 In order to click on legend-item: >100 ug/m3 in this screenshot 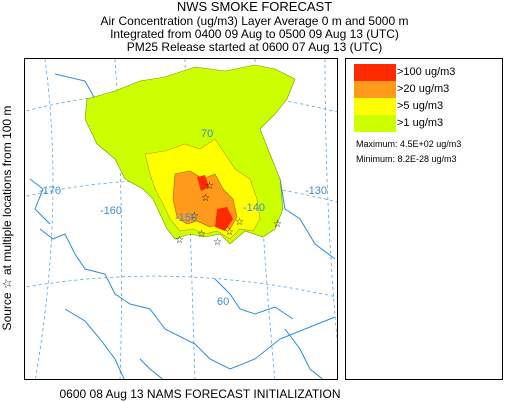, I will do `click(416, 72)`.